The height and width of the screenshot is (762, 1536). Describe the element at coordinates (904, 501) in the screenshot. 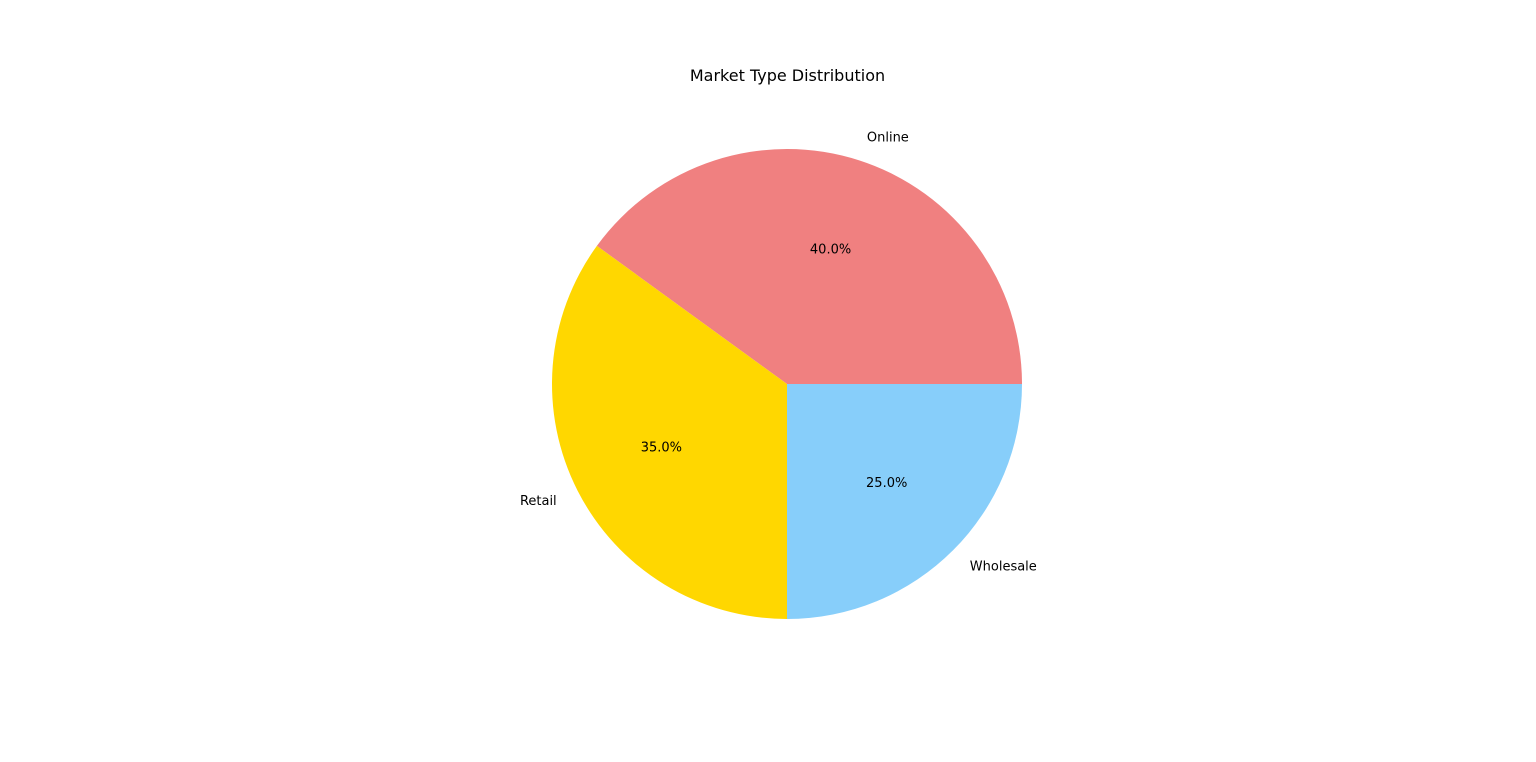

I see `pie-slice-wholesale` at that location.